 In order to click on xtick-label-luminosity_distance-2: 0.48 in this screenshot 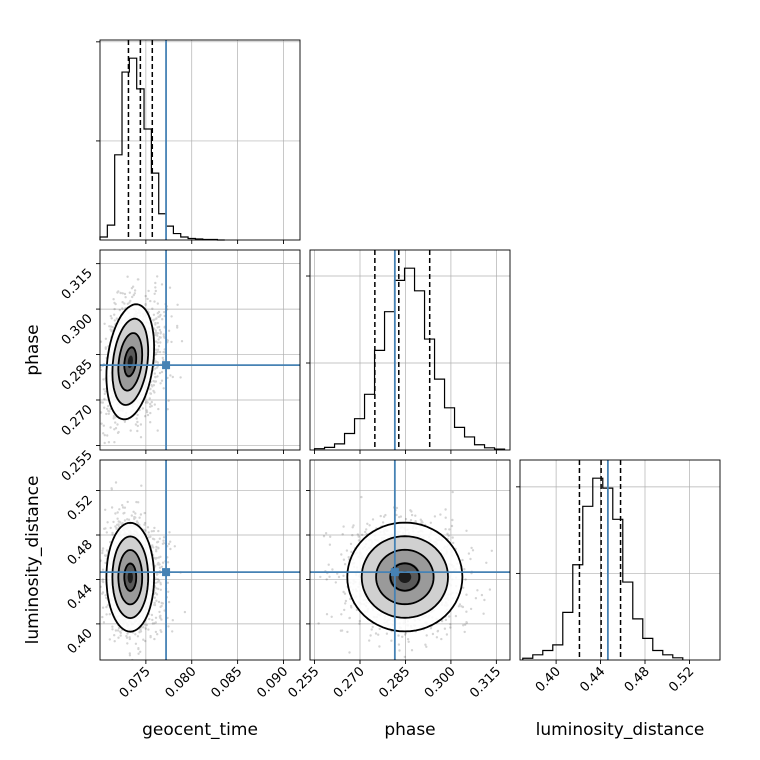, I will do `click(637, 679)`.